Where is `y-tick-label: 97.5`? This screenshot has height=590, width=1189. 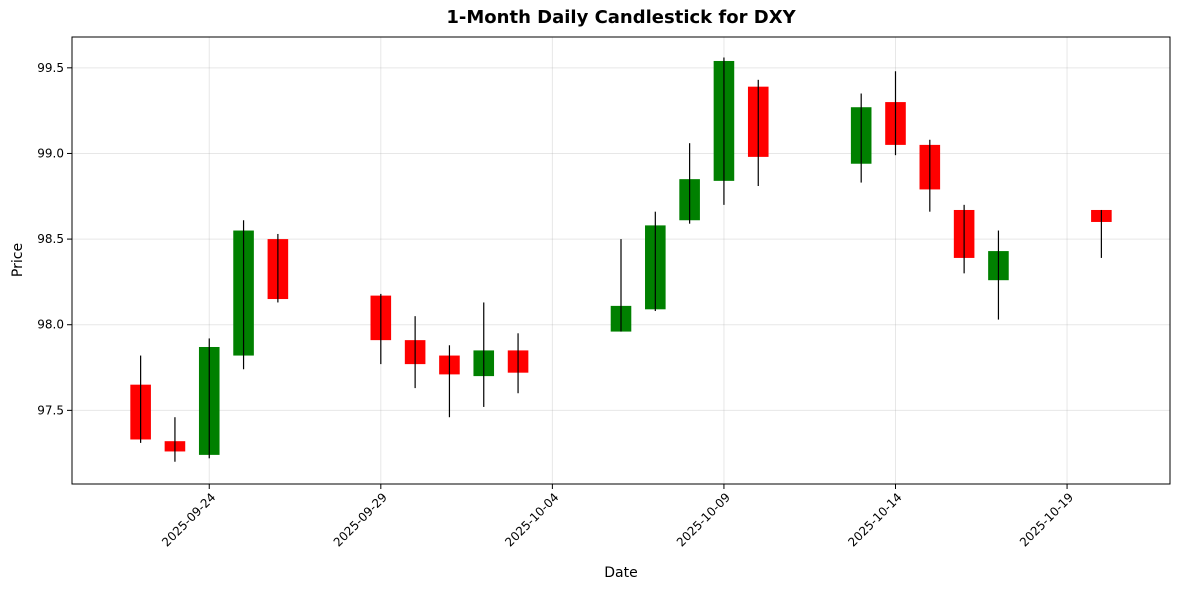 y-tick-label: 97.5 is located at coordinates (50, 410).